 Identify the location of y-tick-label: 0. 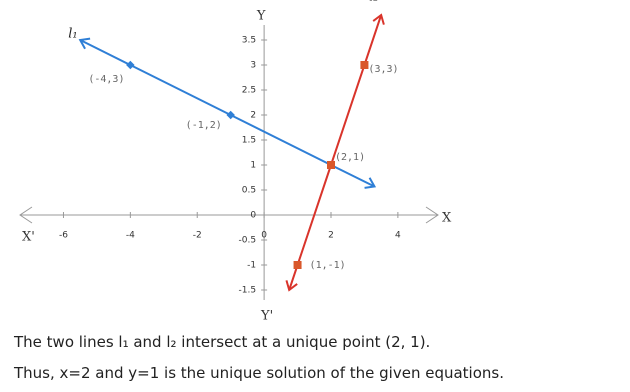
(253, 216).